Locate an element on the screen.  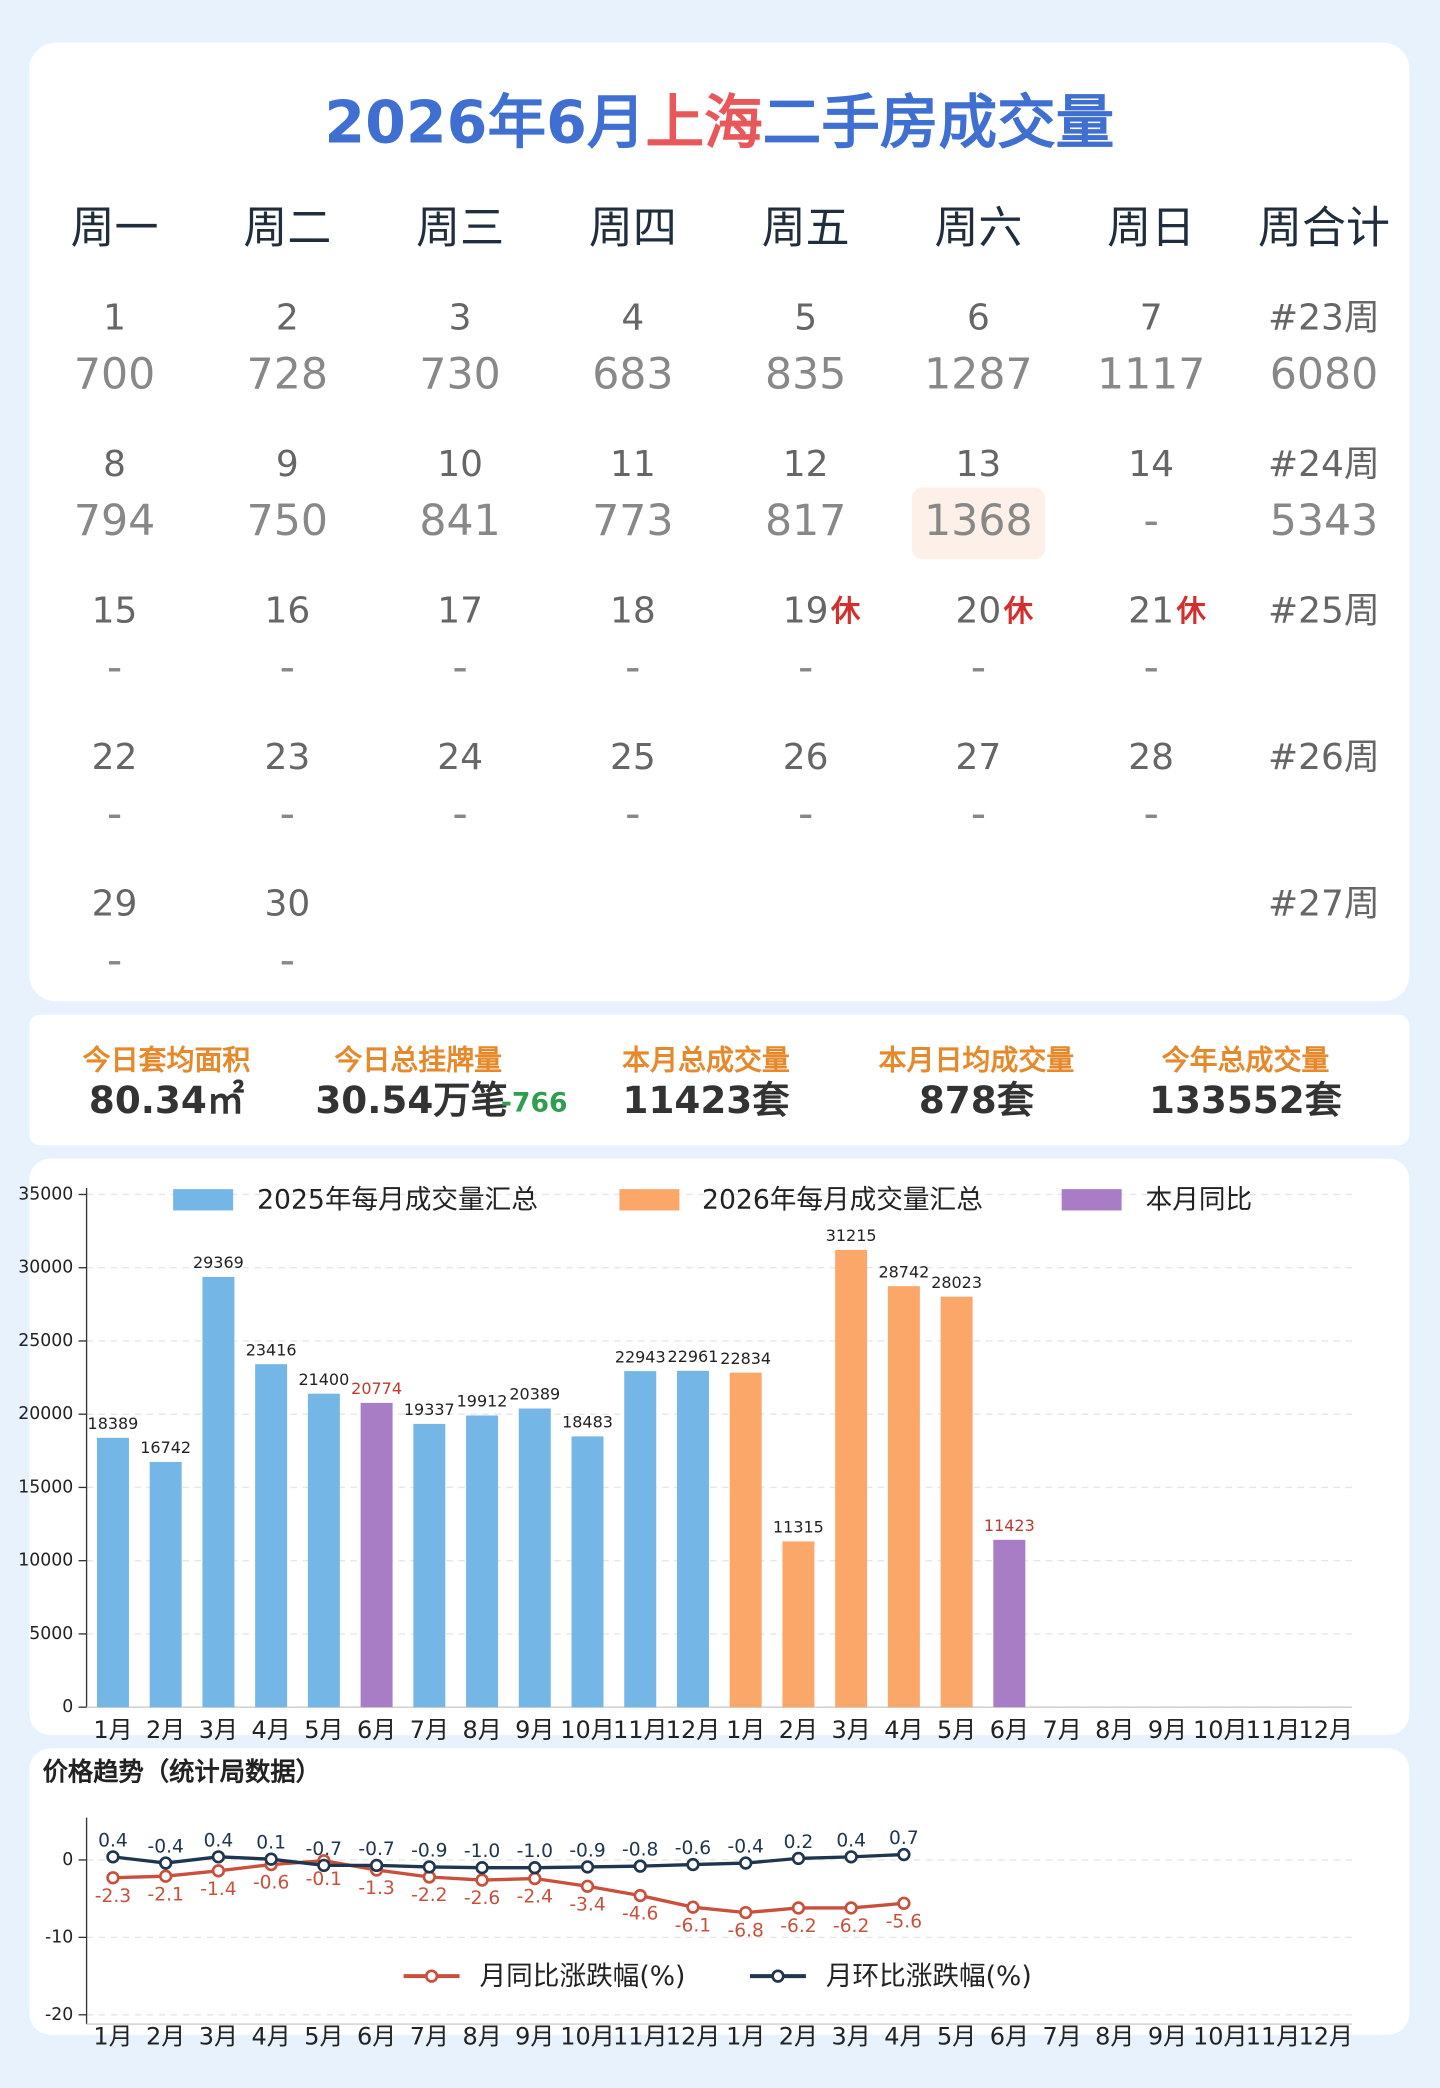
day-date: 2 is located at coordinates (287, 318).